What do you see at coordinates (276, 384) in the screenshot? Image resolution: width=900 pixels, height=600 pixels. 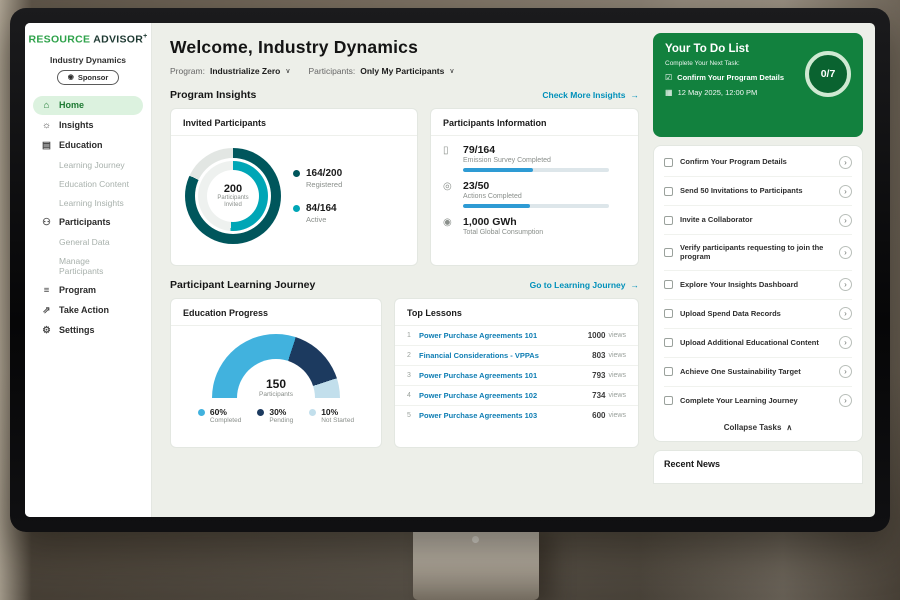 I see `gauge-center-value: 150` at bounding box center [276, 384].